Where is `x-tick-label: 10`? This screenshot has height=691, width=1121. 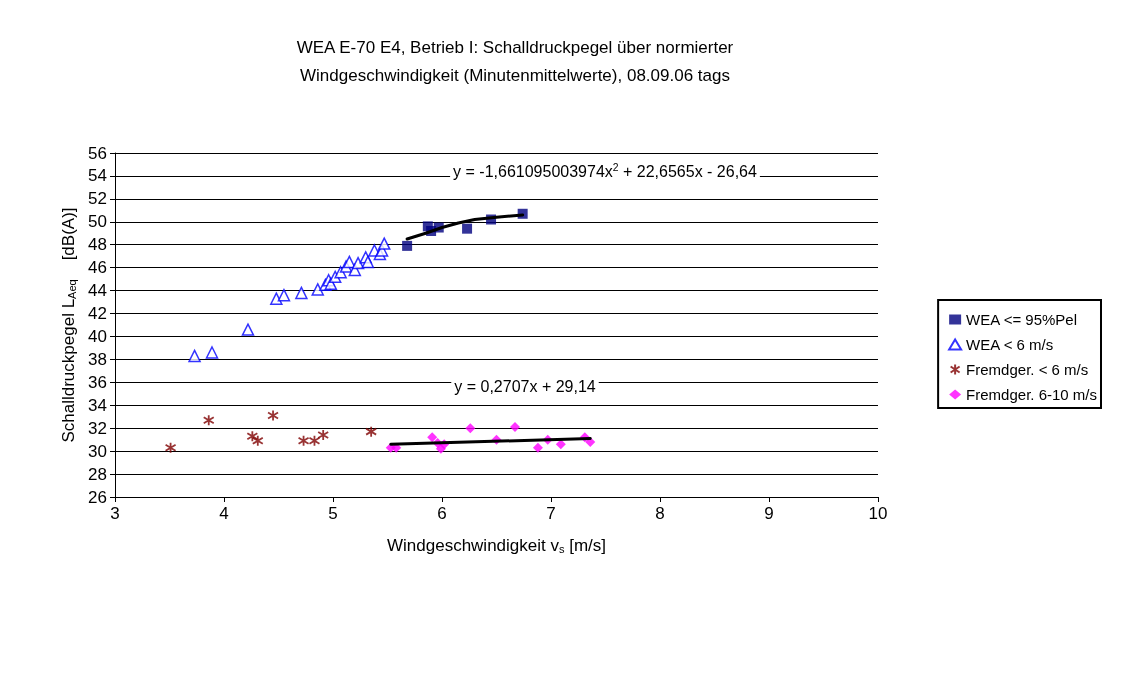
x-tick-label: 10 is located at coordinates (878, 513).